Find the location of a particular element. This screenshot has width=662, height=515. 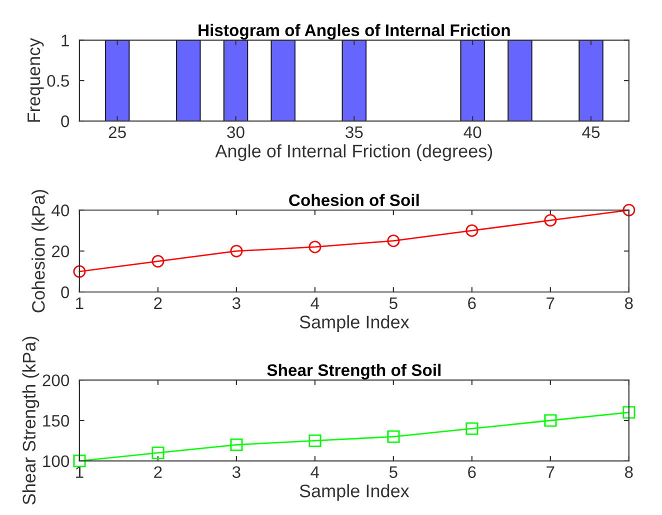

y-tick-label: 0.5 is located at coordinates (58, 81).